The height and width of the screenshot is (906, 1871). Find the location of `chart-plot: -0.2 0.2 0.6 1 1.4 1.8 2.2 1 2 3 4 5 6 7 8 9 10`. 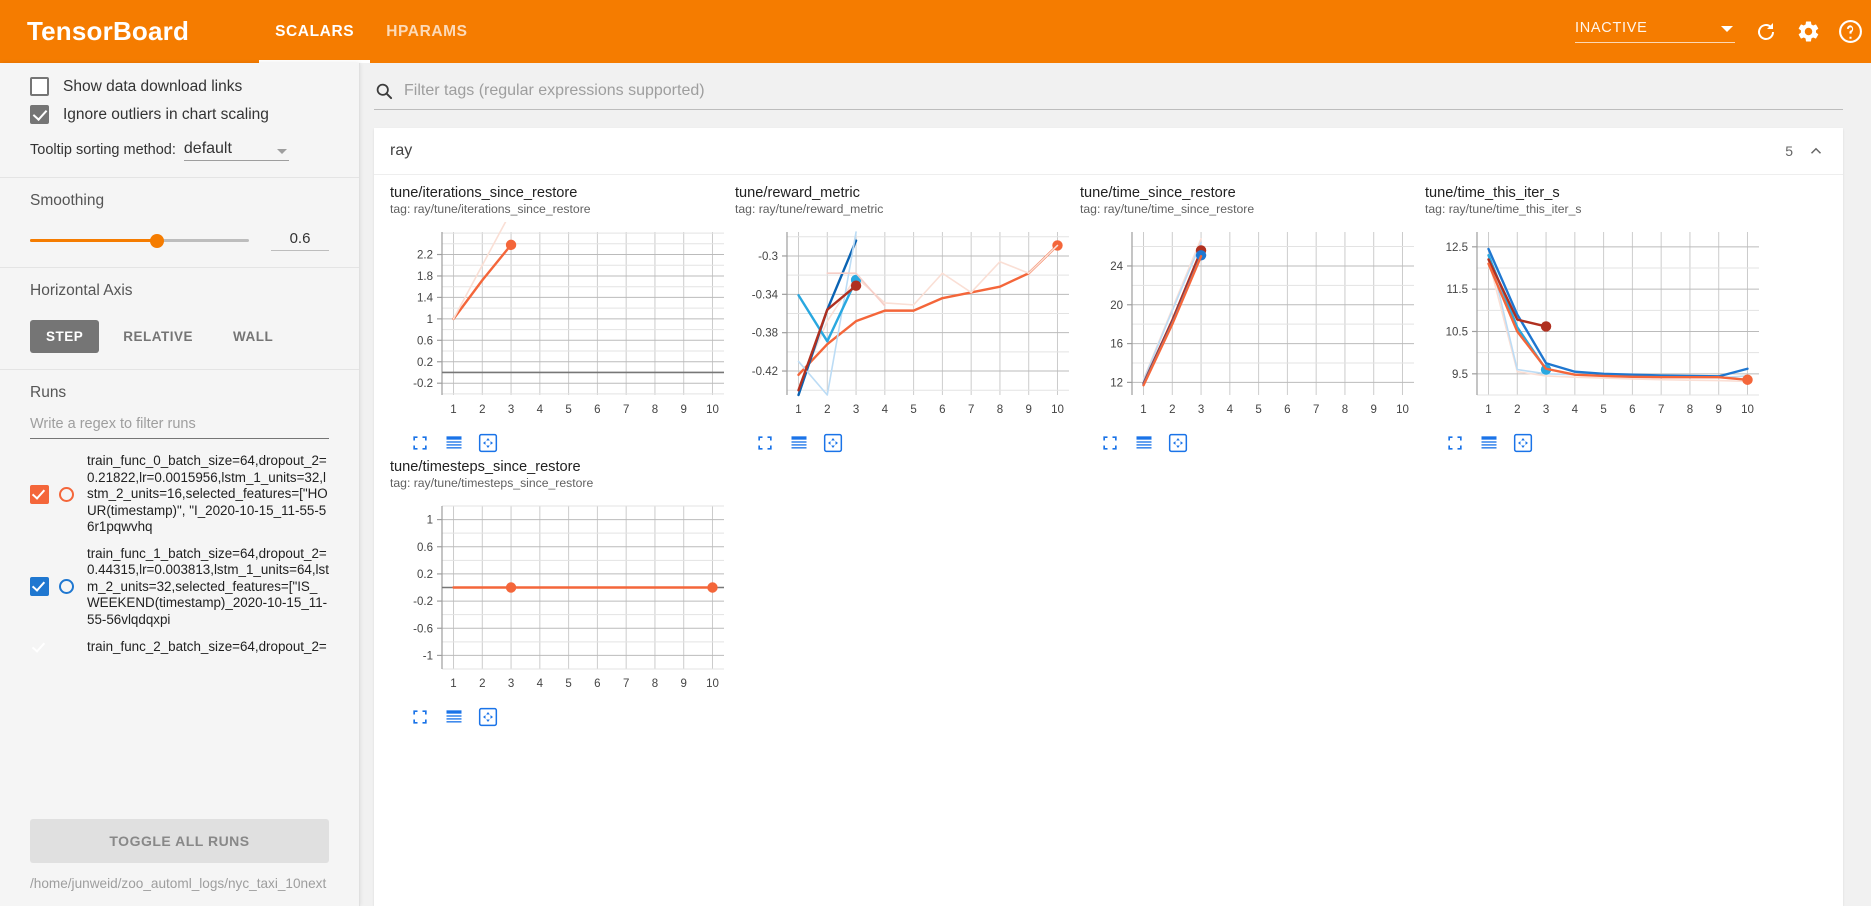

chart-plot: -0.2 0.2 0.6 1 1.4 1.8 2.2 1 2 3 4 5 6 7 8 9 10 is located at coordinates (560, 324).